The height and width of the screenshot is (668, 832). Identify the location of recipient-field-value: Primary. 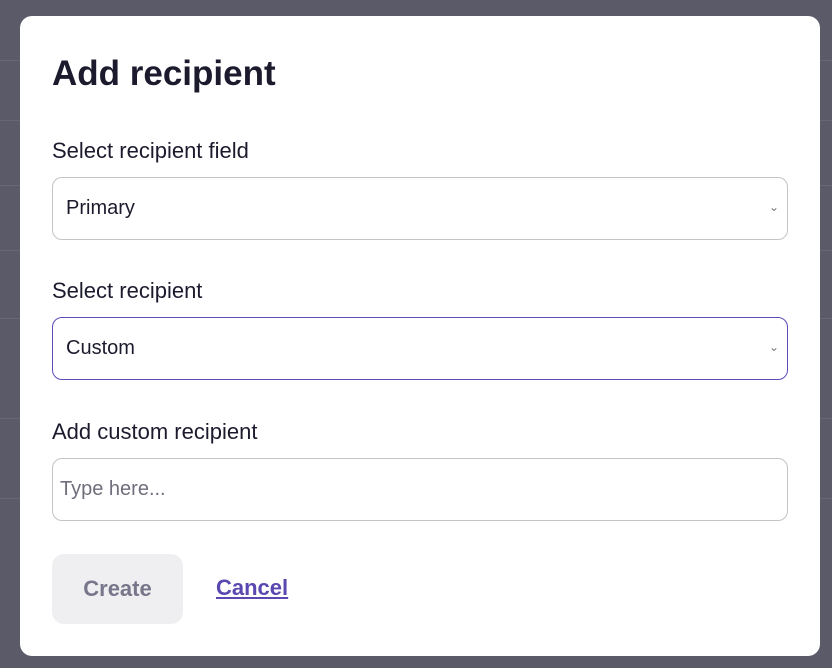
(100, 208).